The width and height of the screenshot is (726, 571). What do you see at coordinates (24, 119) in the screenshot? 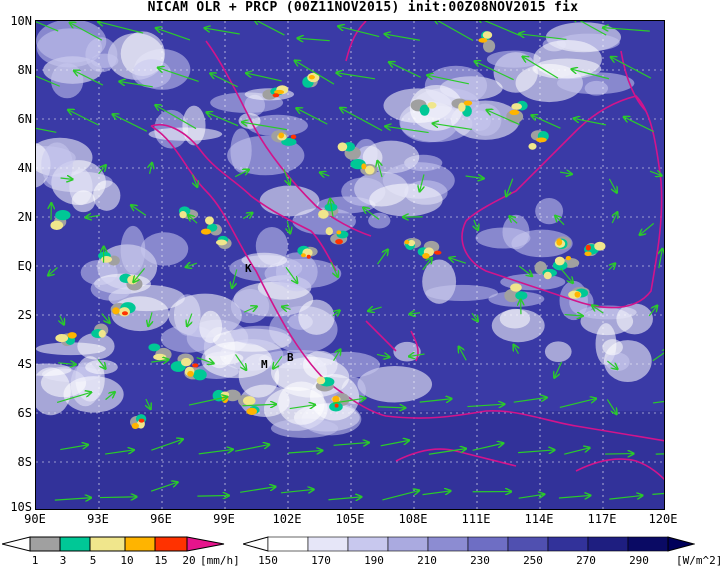
I see `lat-tick-6n: 6N` at bounding box center [24, 119].